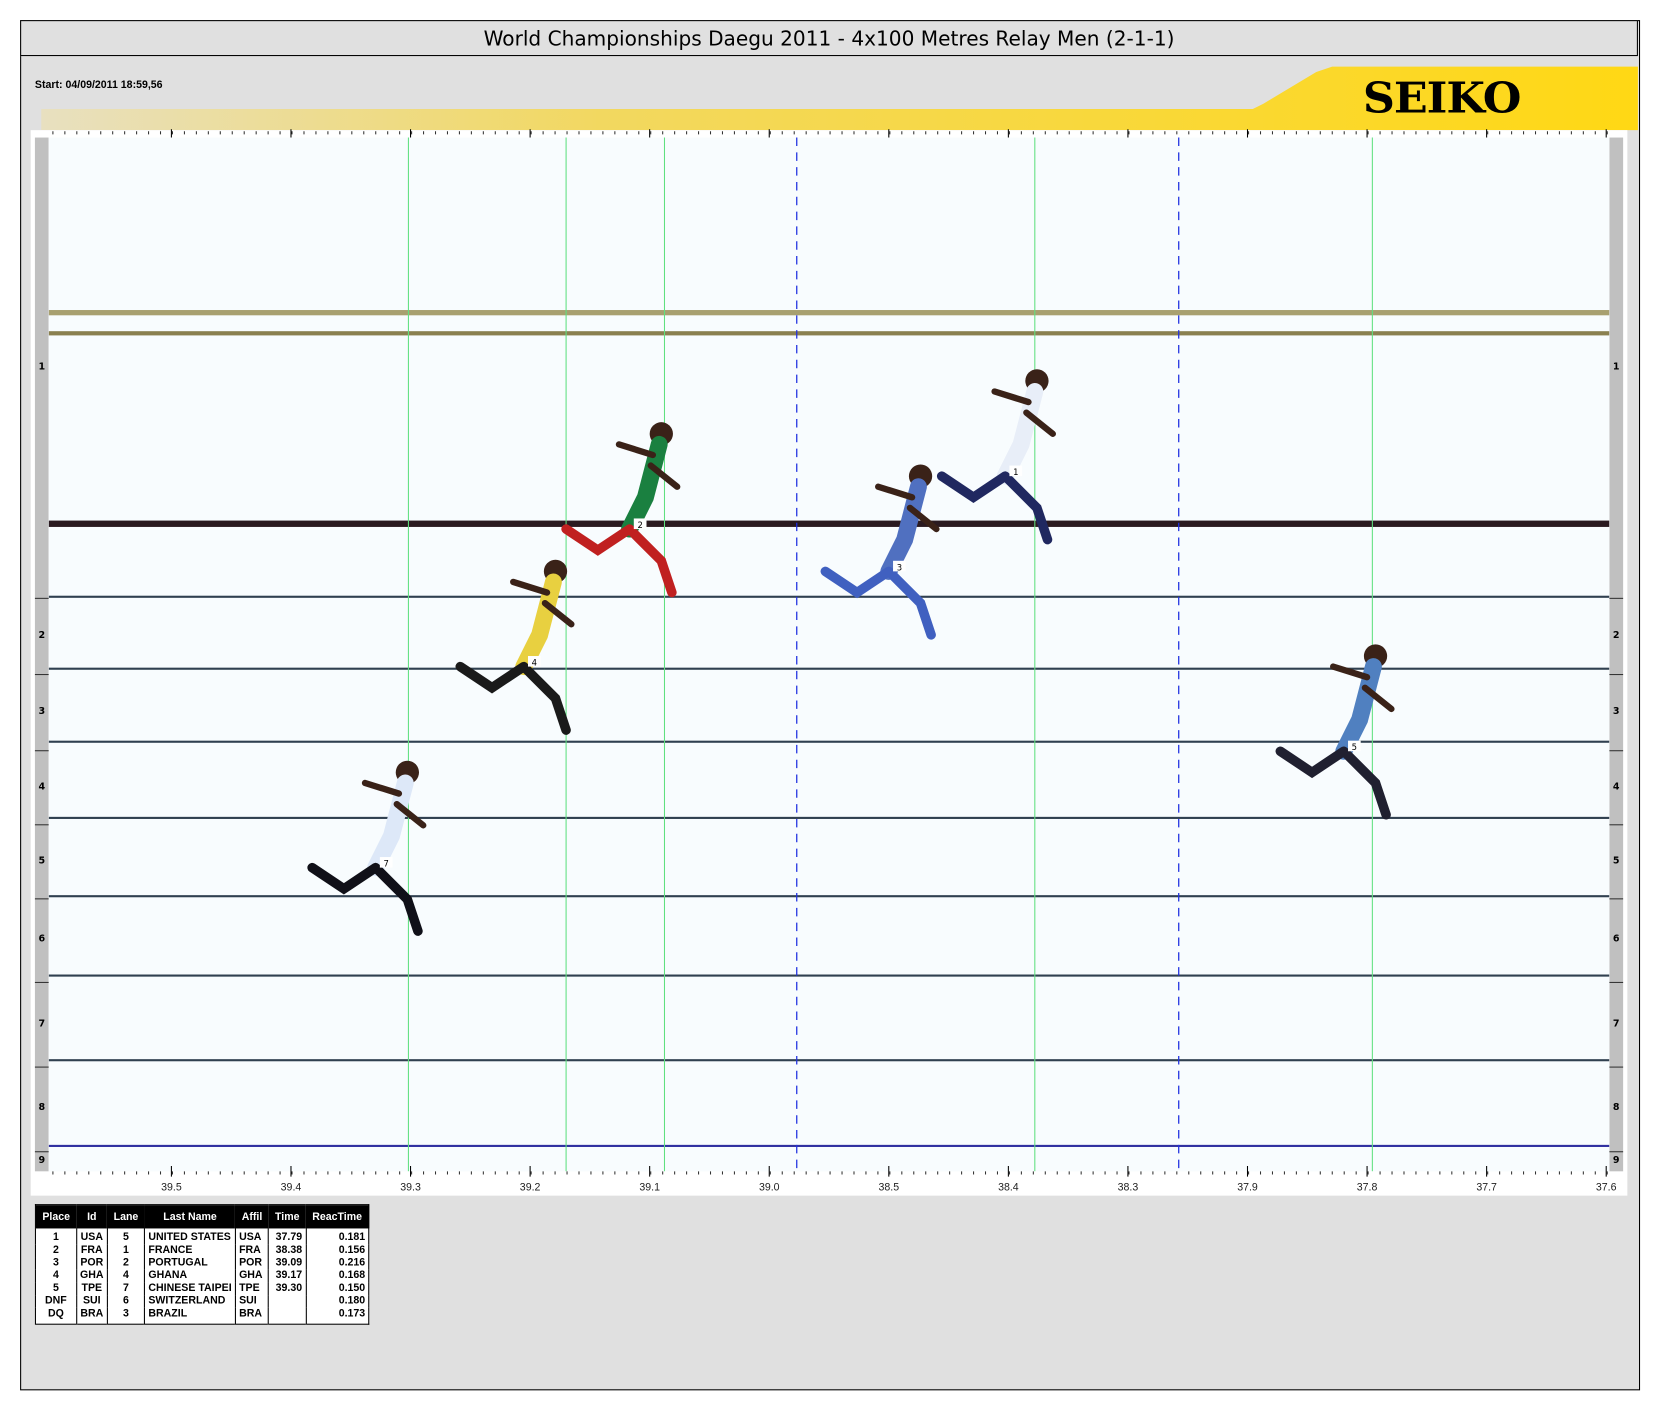  Describe the element at coordinates (55, 1289) in the screenshot. I see `table-cell: 5` at that location.